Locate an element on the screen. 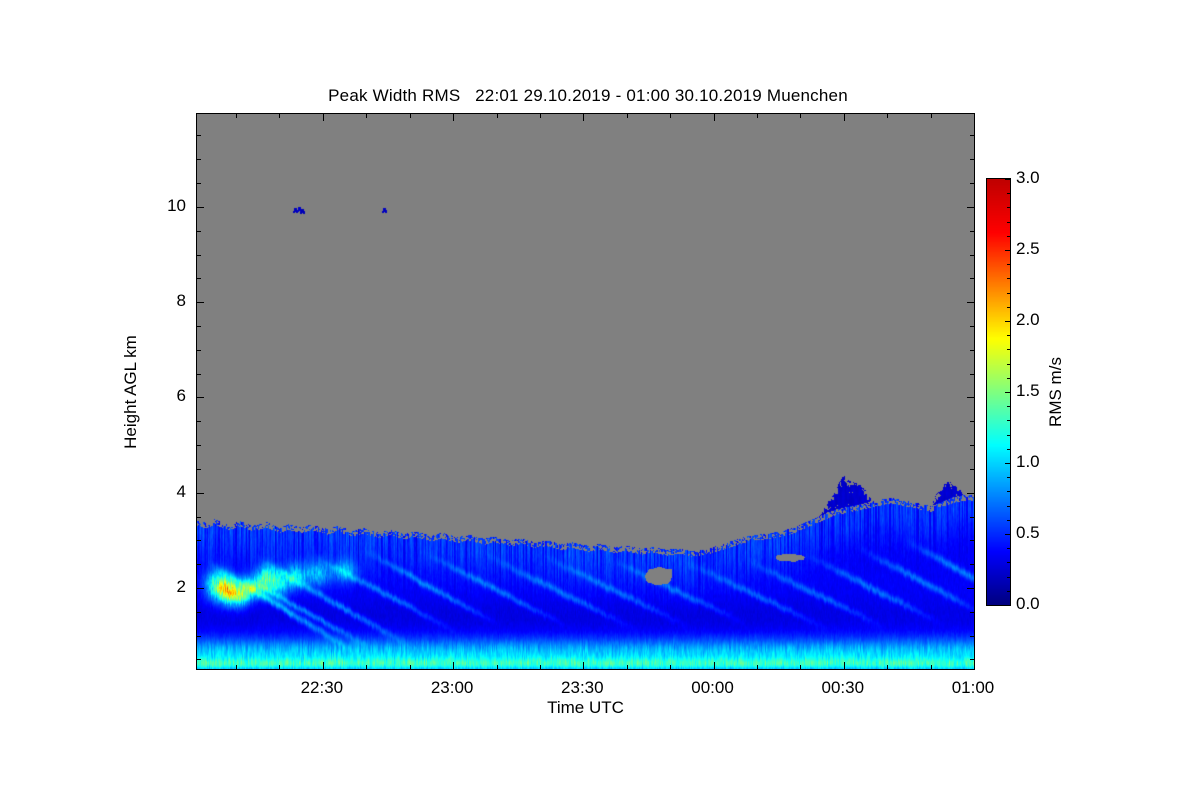 The image size is (1200, 800). y-tick-label: 10 is located at coordinates (176, 205).